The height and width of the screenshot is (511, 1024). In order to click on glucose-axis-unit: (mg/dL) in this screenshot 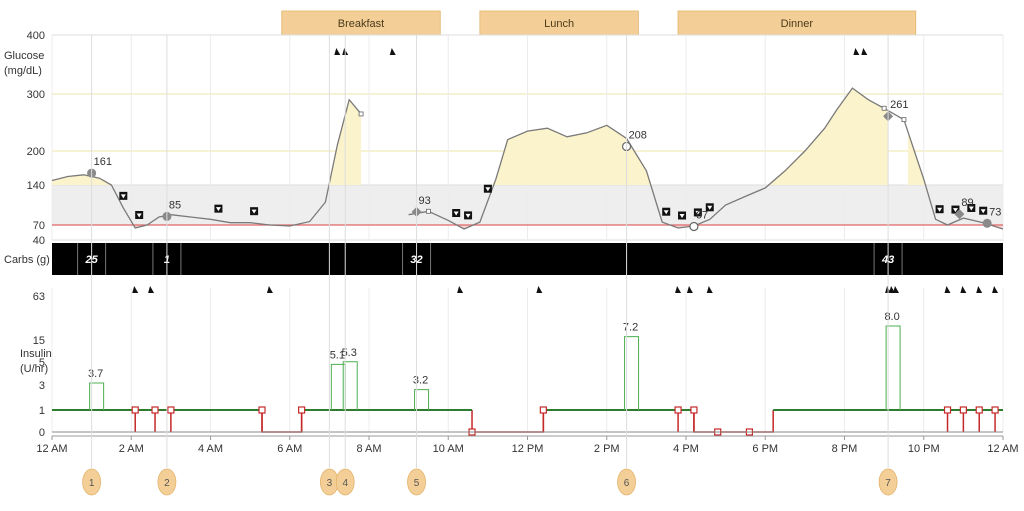, I will do `click(23, 71)`.